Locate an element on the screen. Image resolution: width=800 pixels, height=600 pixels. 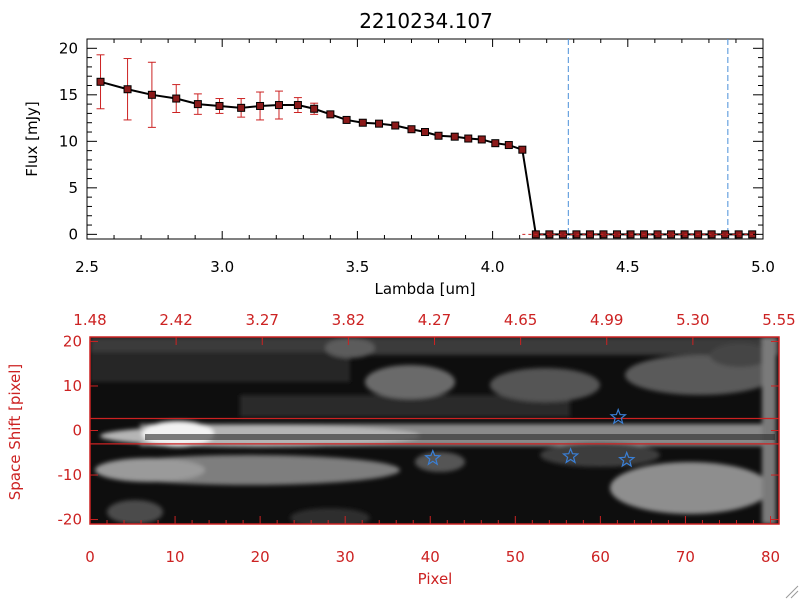
image-x-label: Pixel is located at coordinates (435, 579).